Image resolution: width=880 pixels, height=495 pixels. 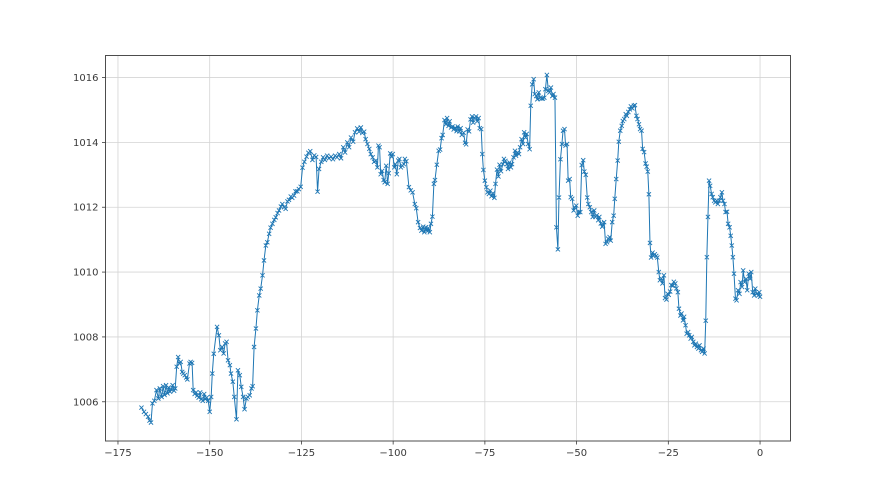 I want to click on x-tick-label: −50, so click(x=576, y=453).